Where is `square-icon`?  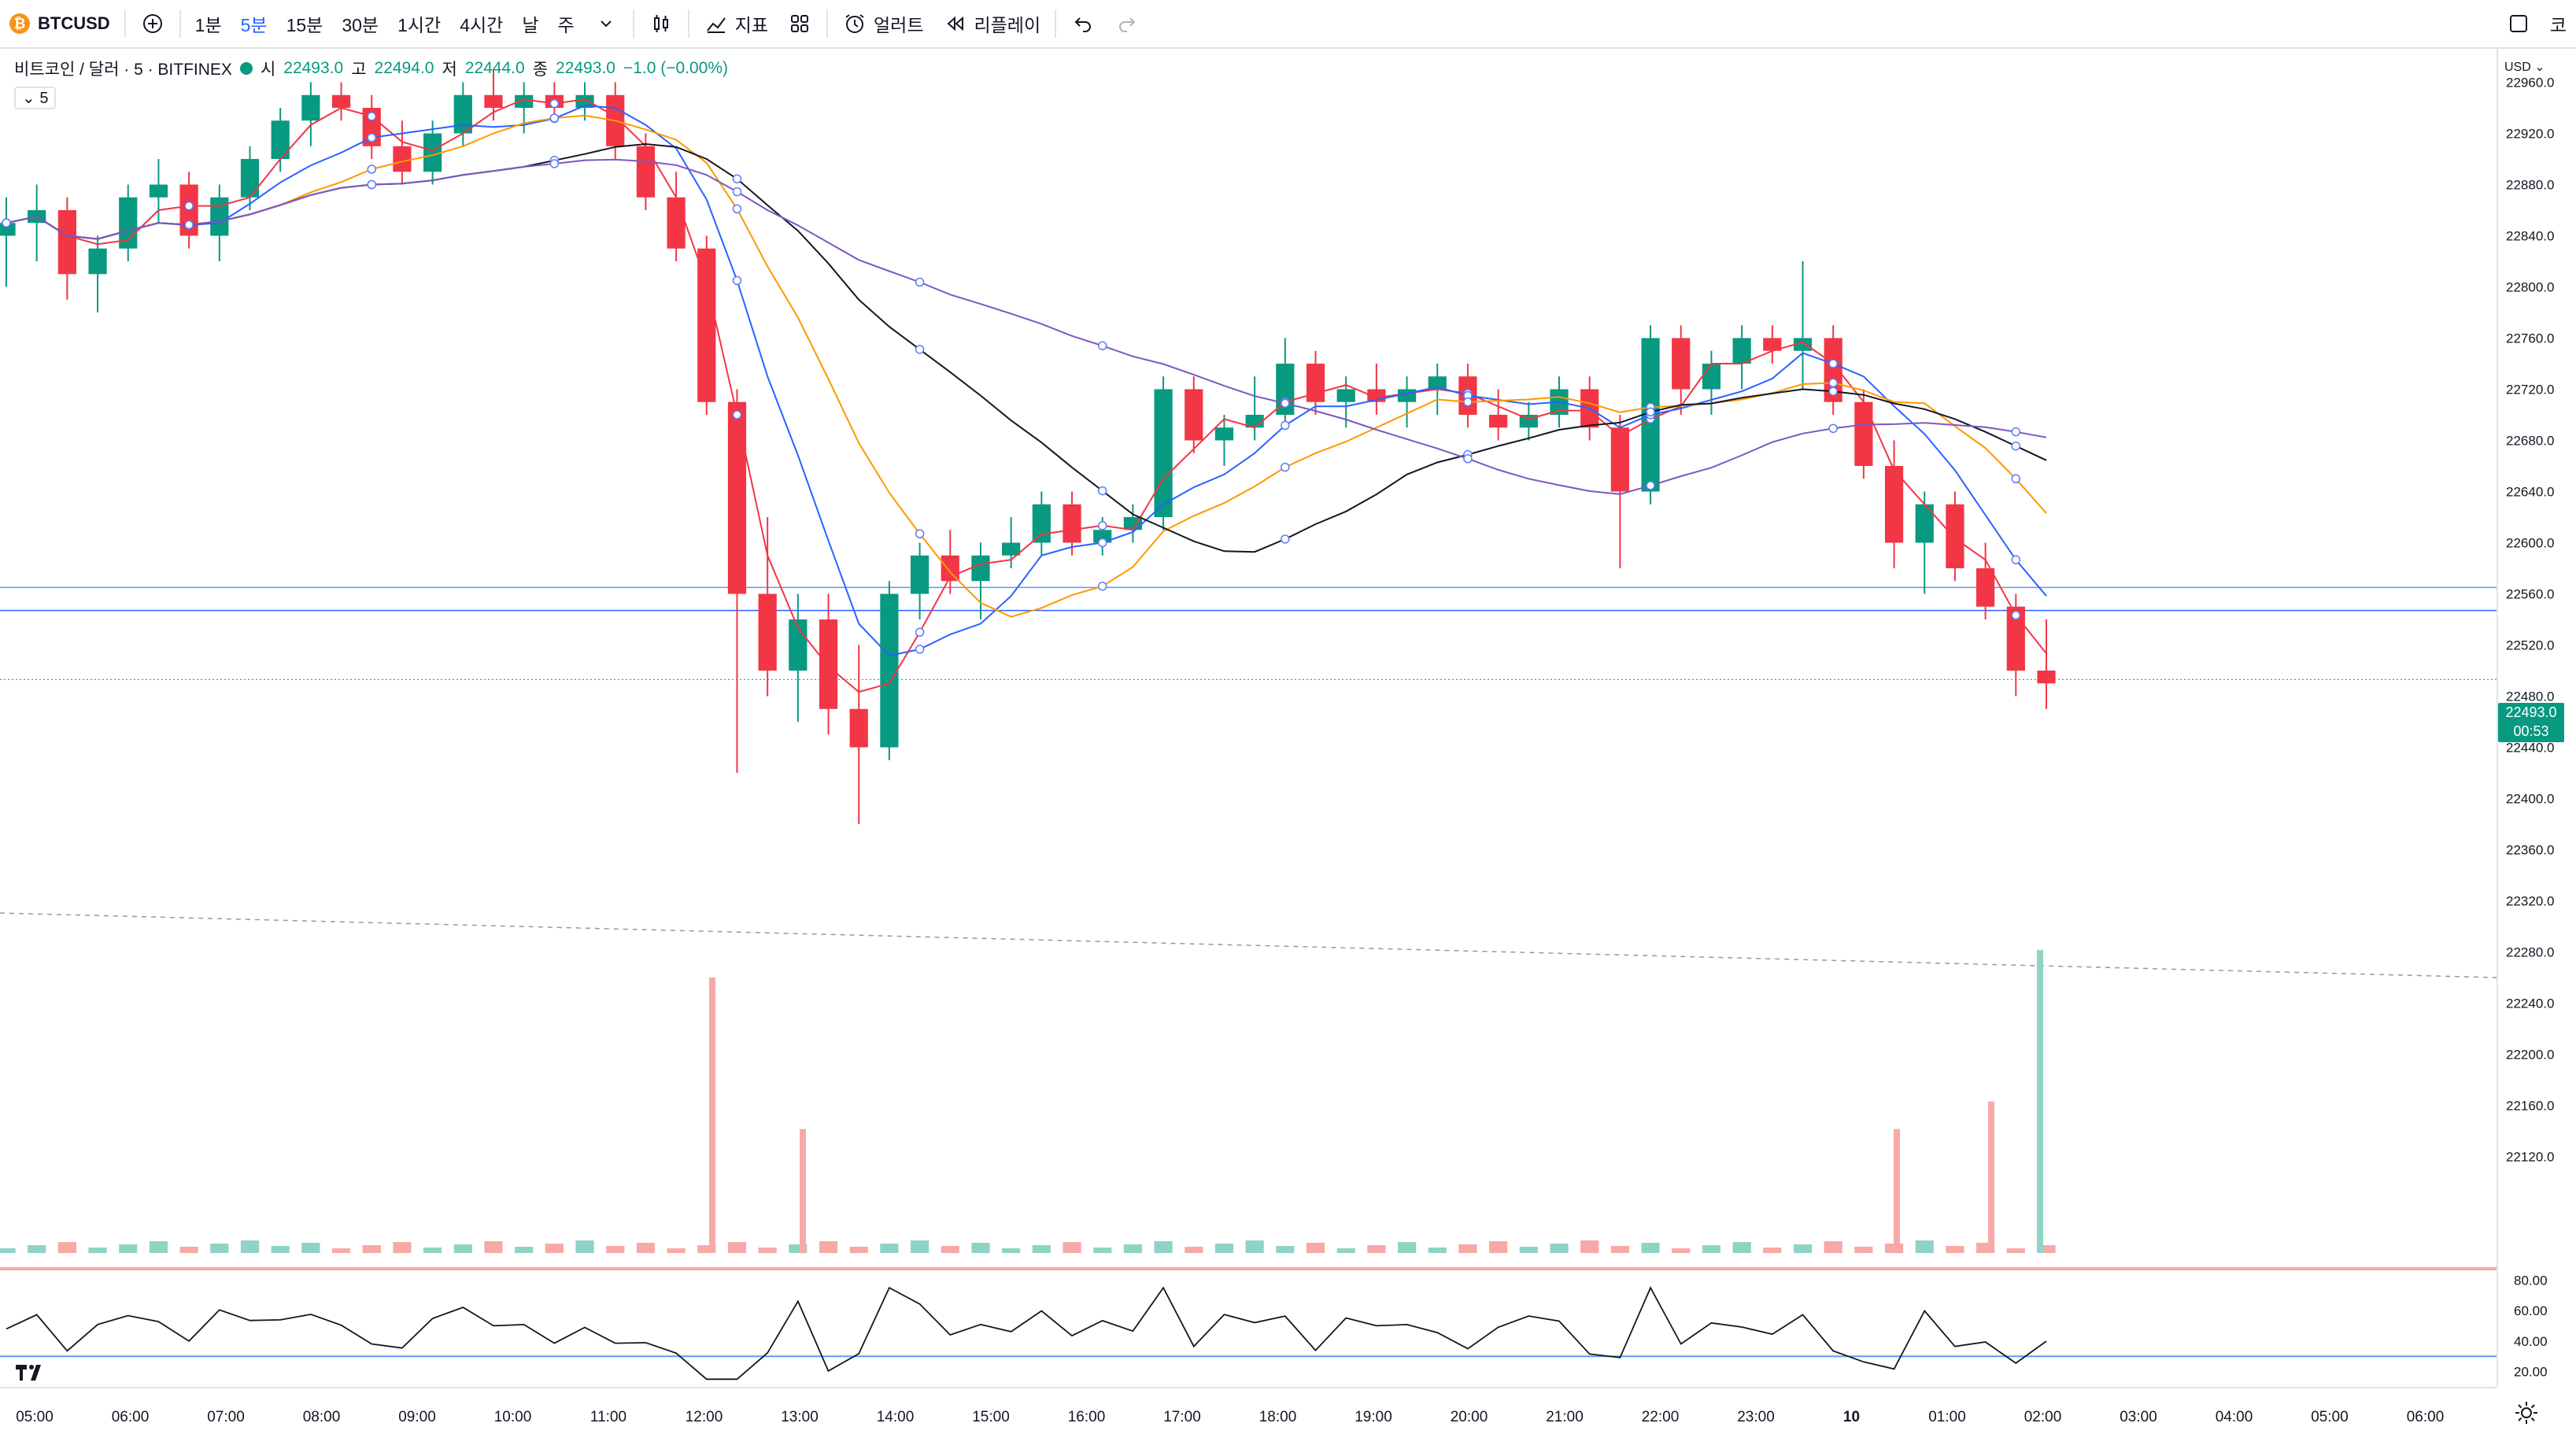
square-icon is located at coordinates (2518, 23).